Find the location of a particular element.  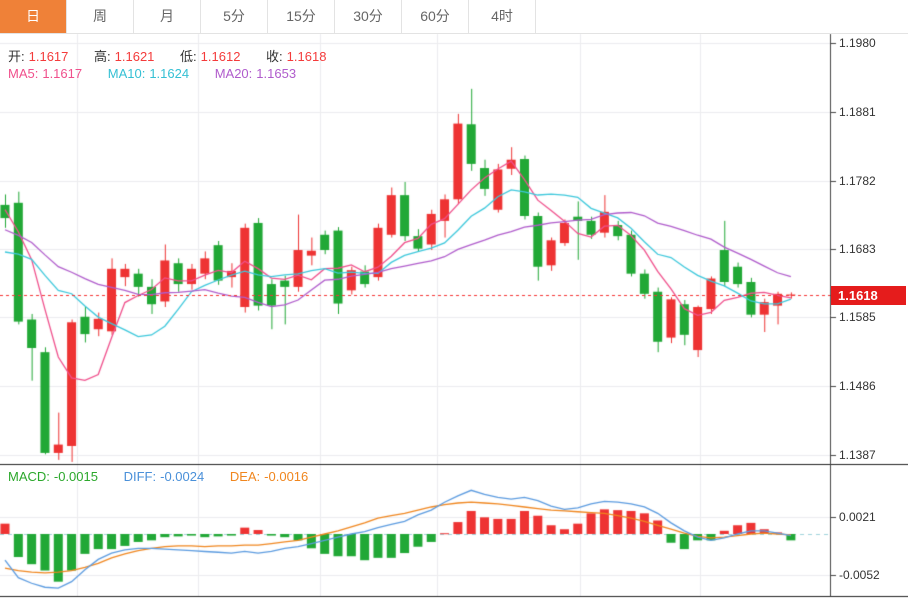

diff-value: -0.0024 is located at coordinates (182, 476).